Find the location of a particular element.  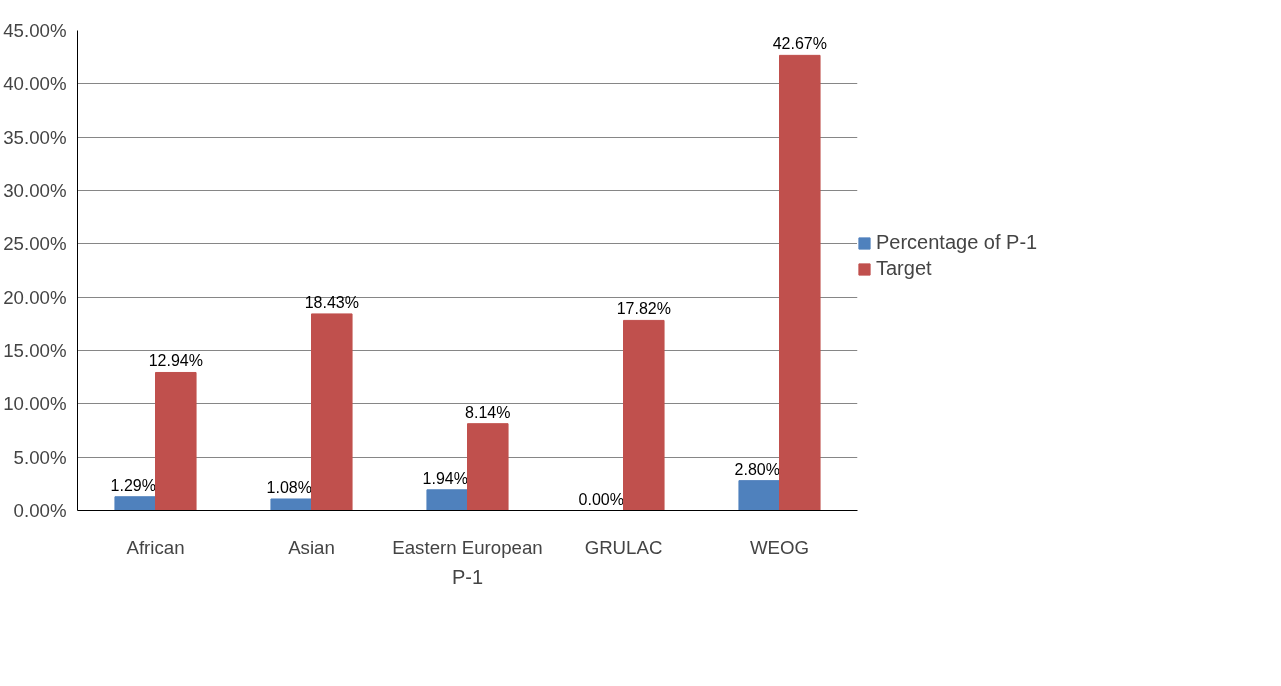

y-tick-label: 45.00% is located at coordinates (35, 30).